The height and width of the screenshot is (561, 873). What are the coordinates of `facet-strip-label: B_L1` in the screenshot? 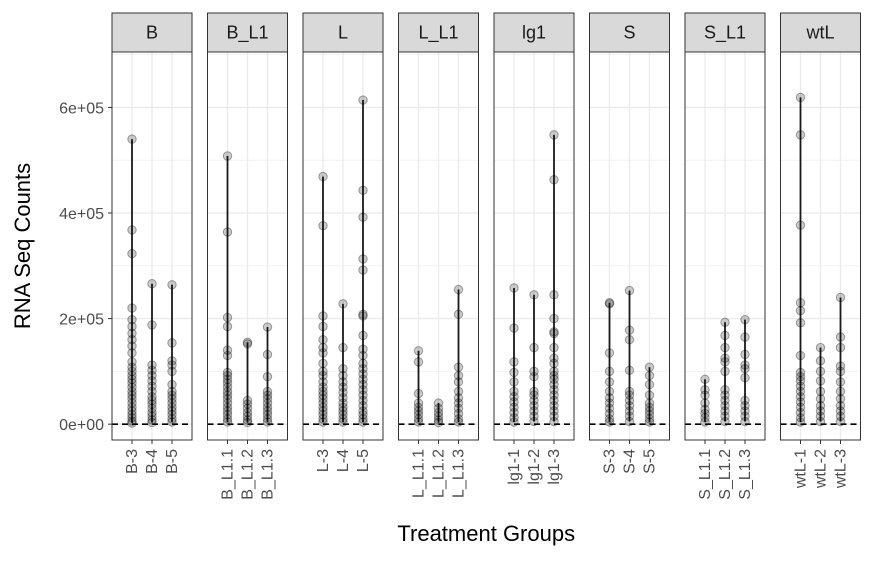 It's located at (247, 33).